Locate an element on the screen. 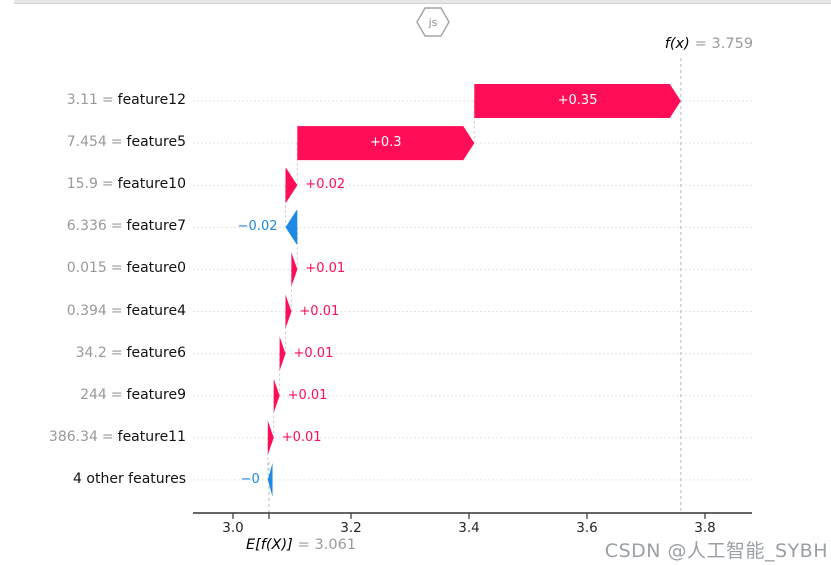  fx-value: = 3.759 is located at coordinates (724, 44).